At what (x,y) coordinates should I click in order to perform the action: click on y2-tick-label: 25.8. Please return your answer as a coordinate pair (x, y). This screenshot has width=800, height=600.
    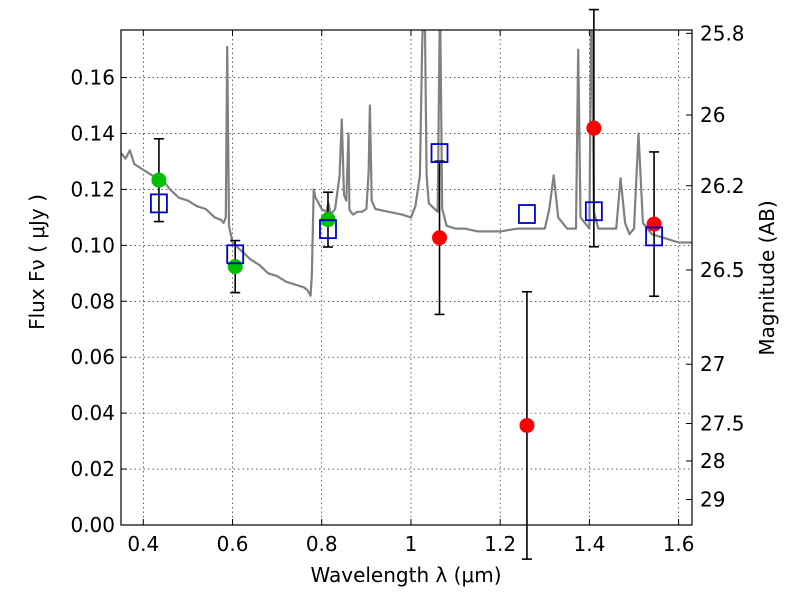
    Looking at the image, I should click on (722, 33).